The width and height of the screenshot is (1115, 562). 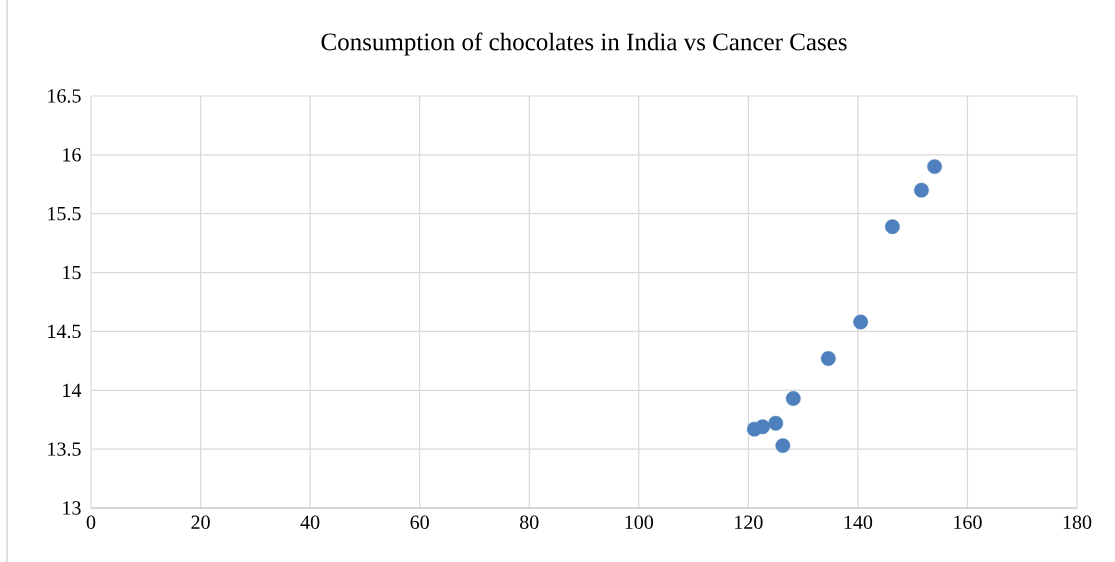 What do you see at coordinates (639, 522) in the screenshot?
I see `x-tick-label: 100` at bounding box center [639, 522].